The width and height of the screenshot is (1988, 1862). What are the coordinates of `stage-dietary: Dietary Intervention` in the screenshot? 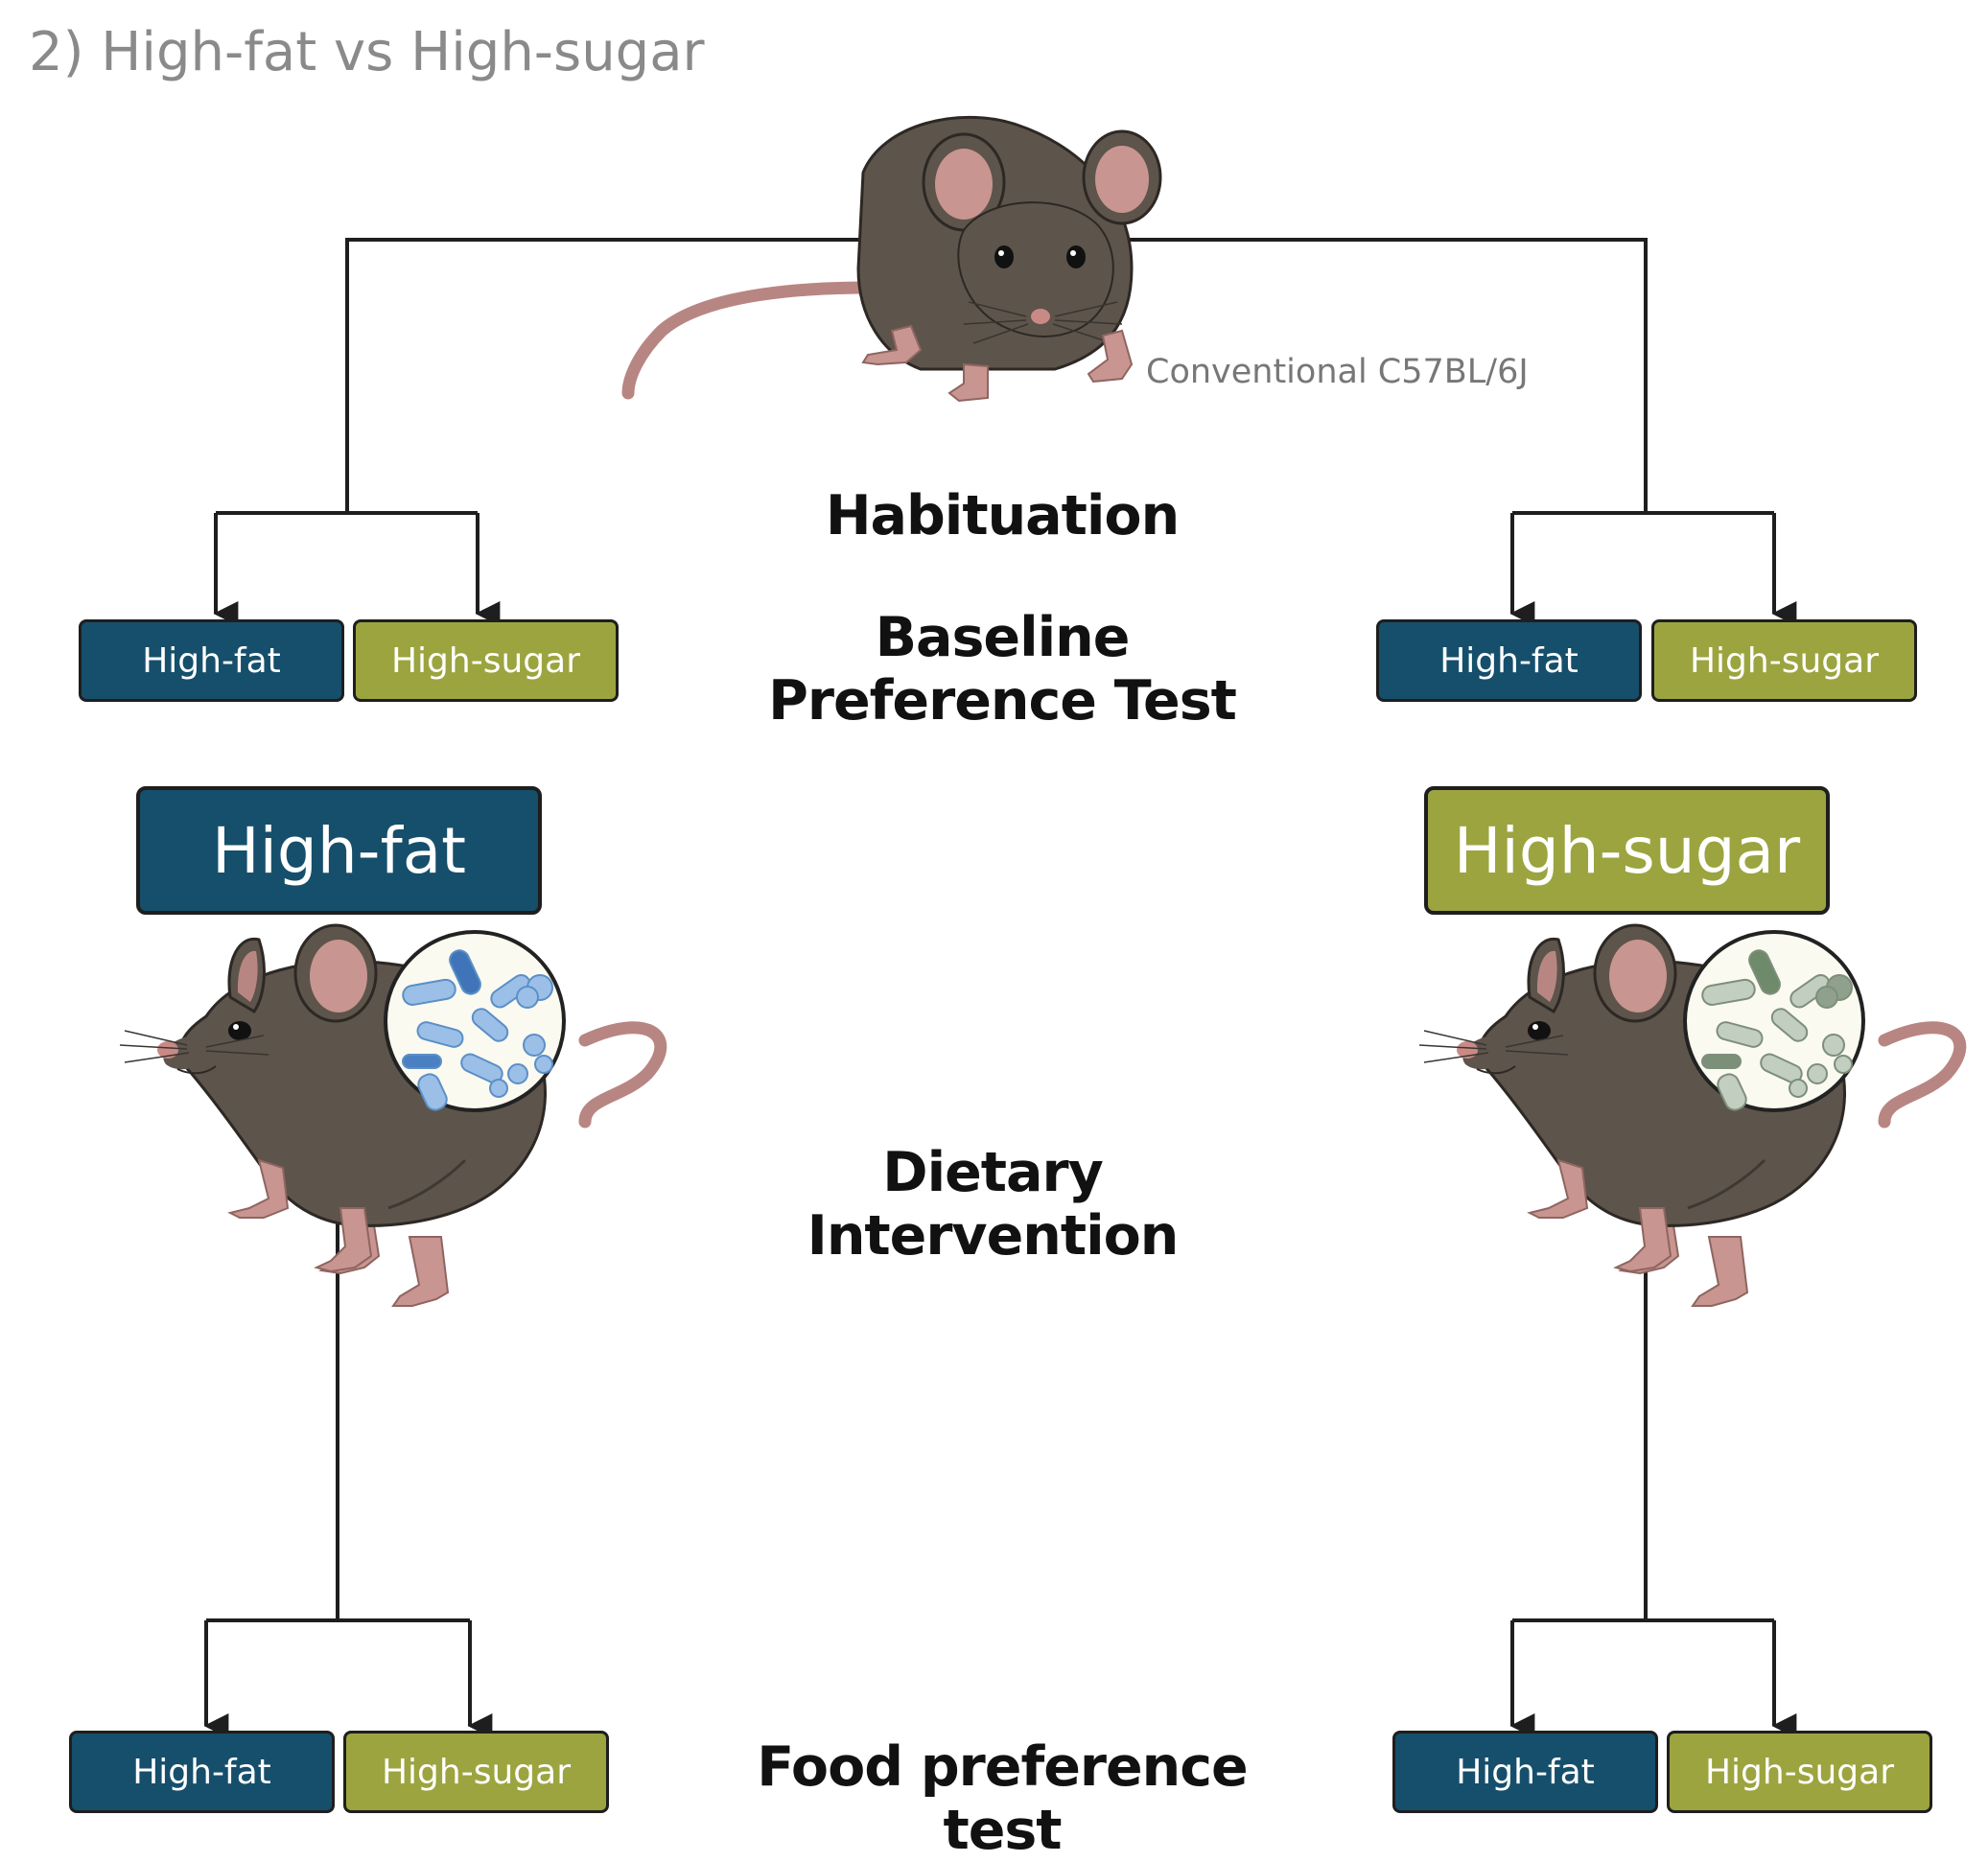 It's located at (993, 1204).